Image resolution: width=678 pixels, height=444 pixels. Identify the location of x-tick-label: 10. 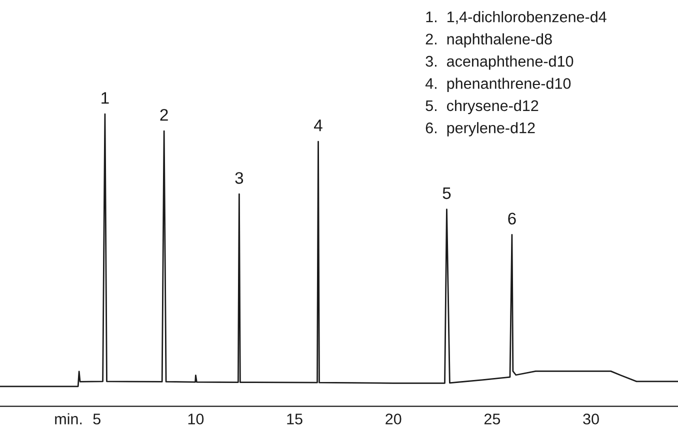
(196, 419).